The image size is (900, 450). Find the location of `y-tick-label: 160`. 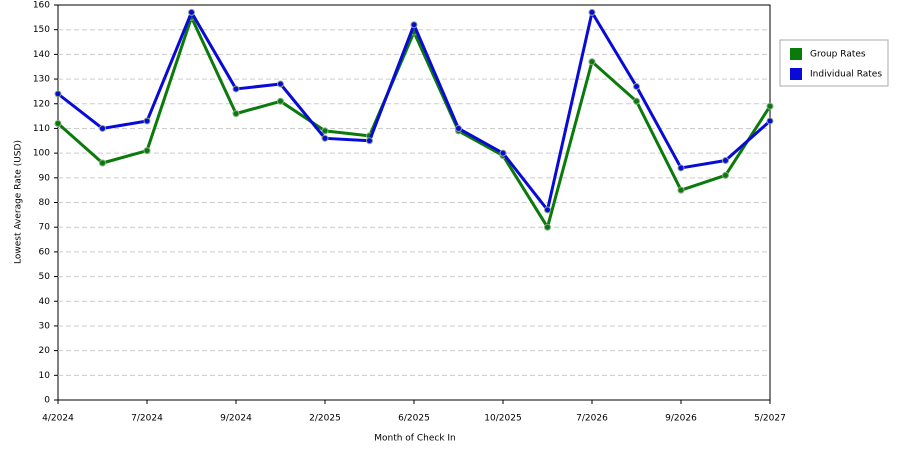

y-tick-label: 160 is located at coordinates (41, 6).